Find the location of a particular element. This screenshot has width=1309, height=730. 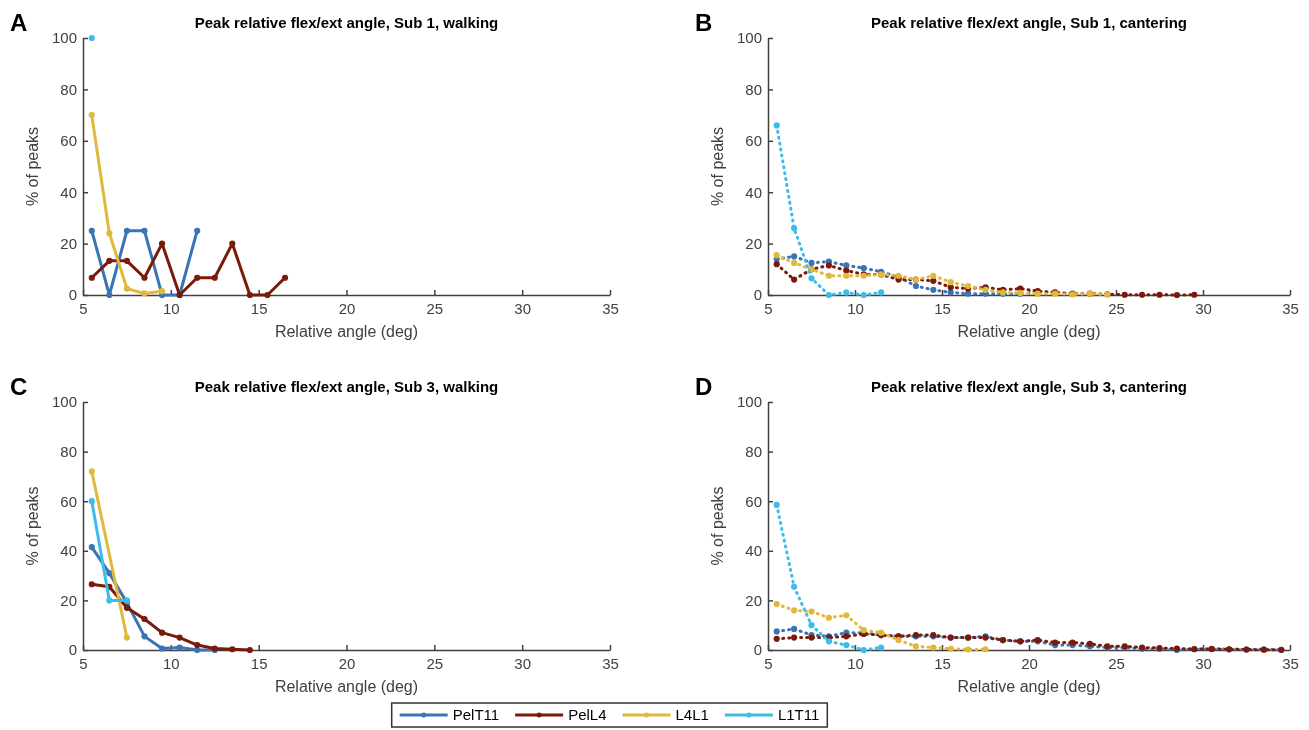

text: C is located at coordinates (19, 386).